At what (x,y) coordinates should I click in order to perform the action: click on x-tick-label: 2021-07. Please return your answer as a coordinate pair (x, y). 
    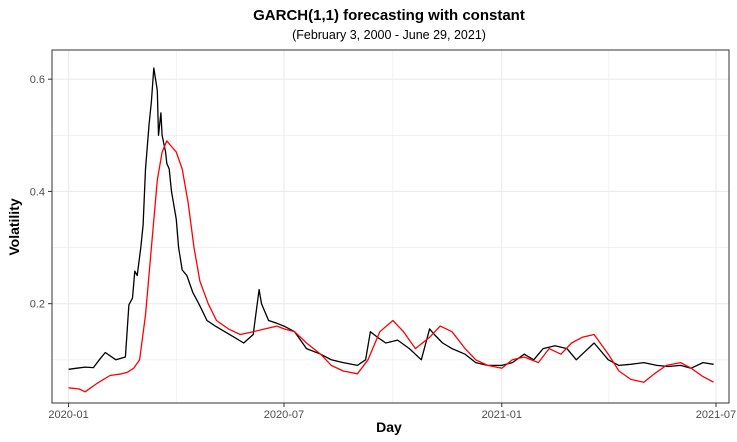
    Looking at the image, I should click on (716, 415).